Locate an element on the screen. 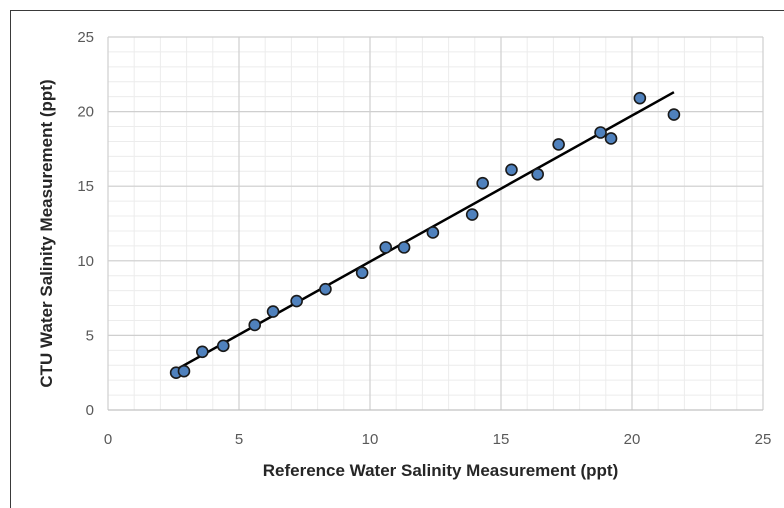  y-tick-label: 0 is located at coordinates (90, 410).